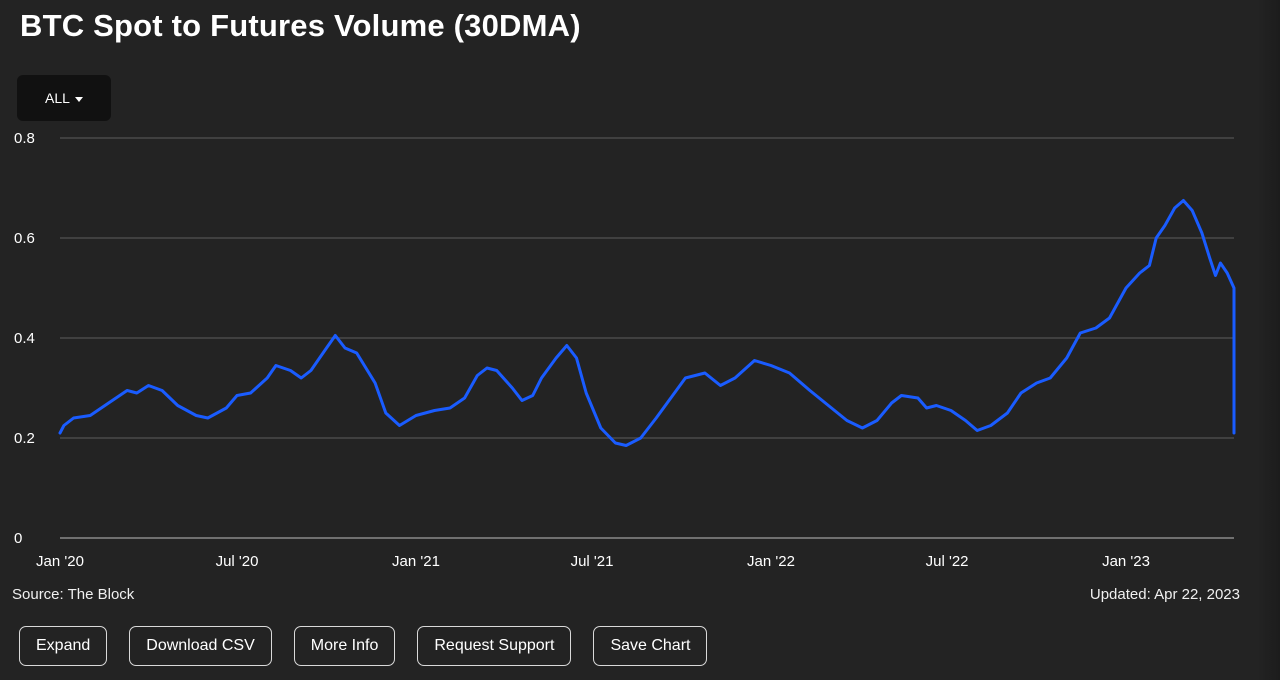 The width and height of the screenshot is (1280, 680). Describe the element at coordinates (18, 538) in the screenshot. I see `y-tick-label: 0` at that location.